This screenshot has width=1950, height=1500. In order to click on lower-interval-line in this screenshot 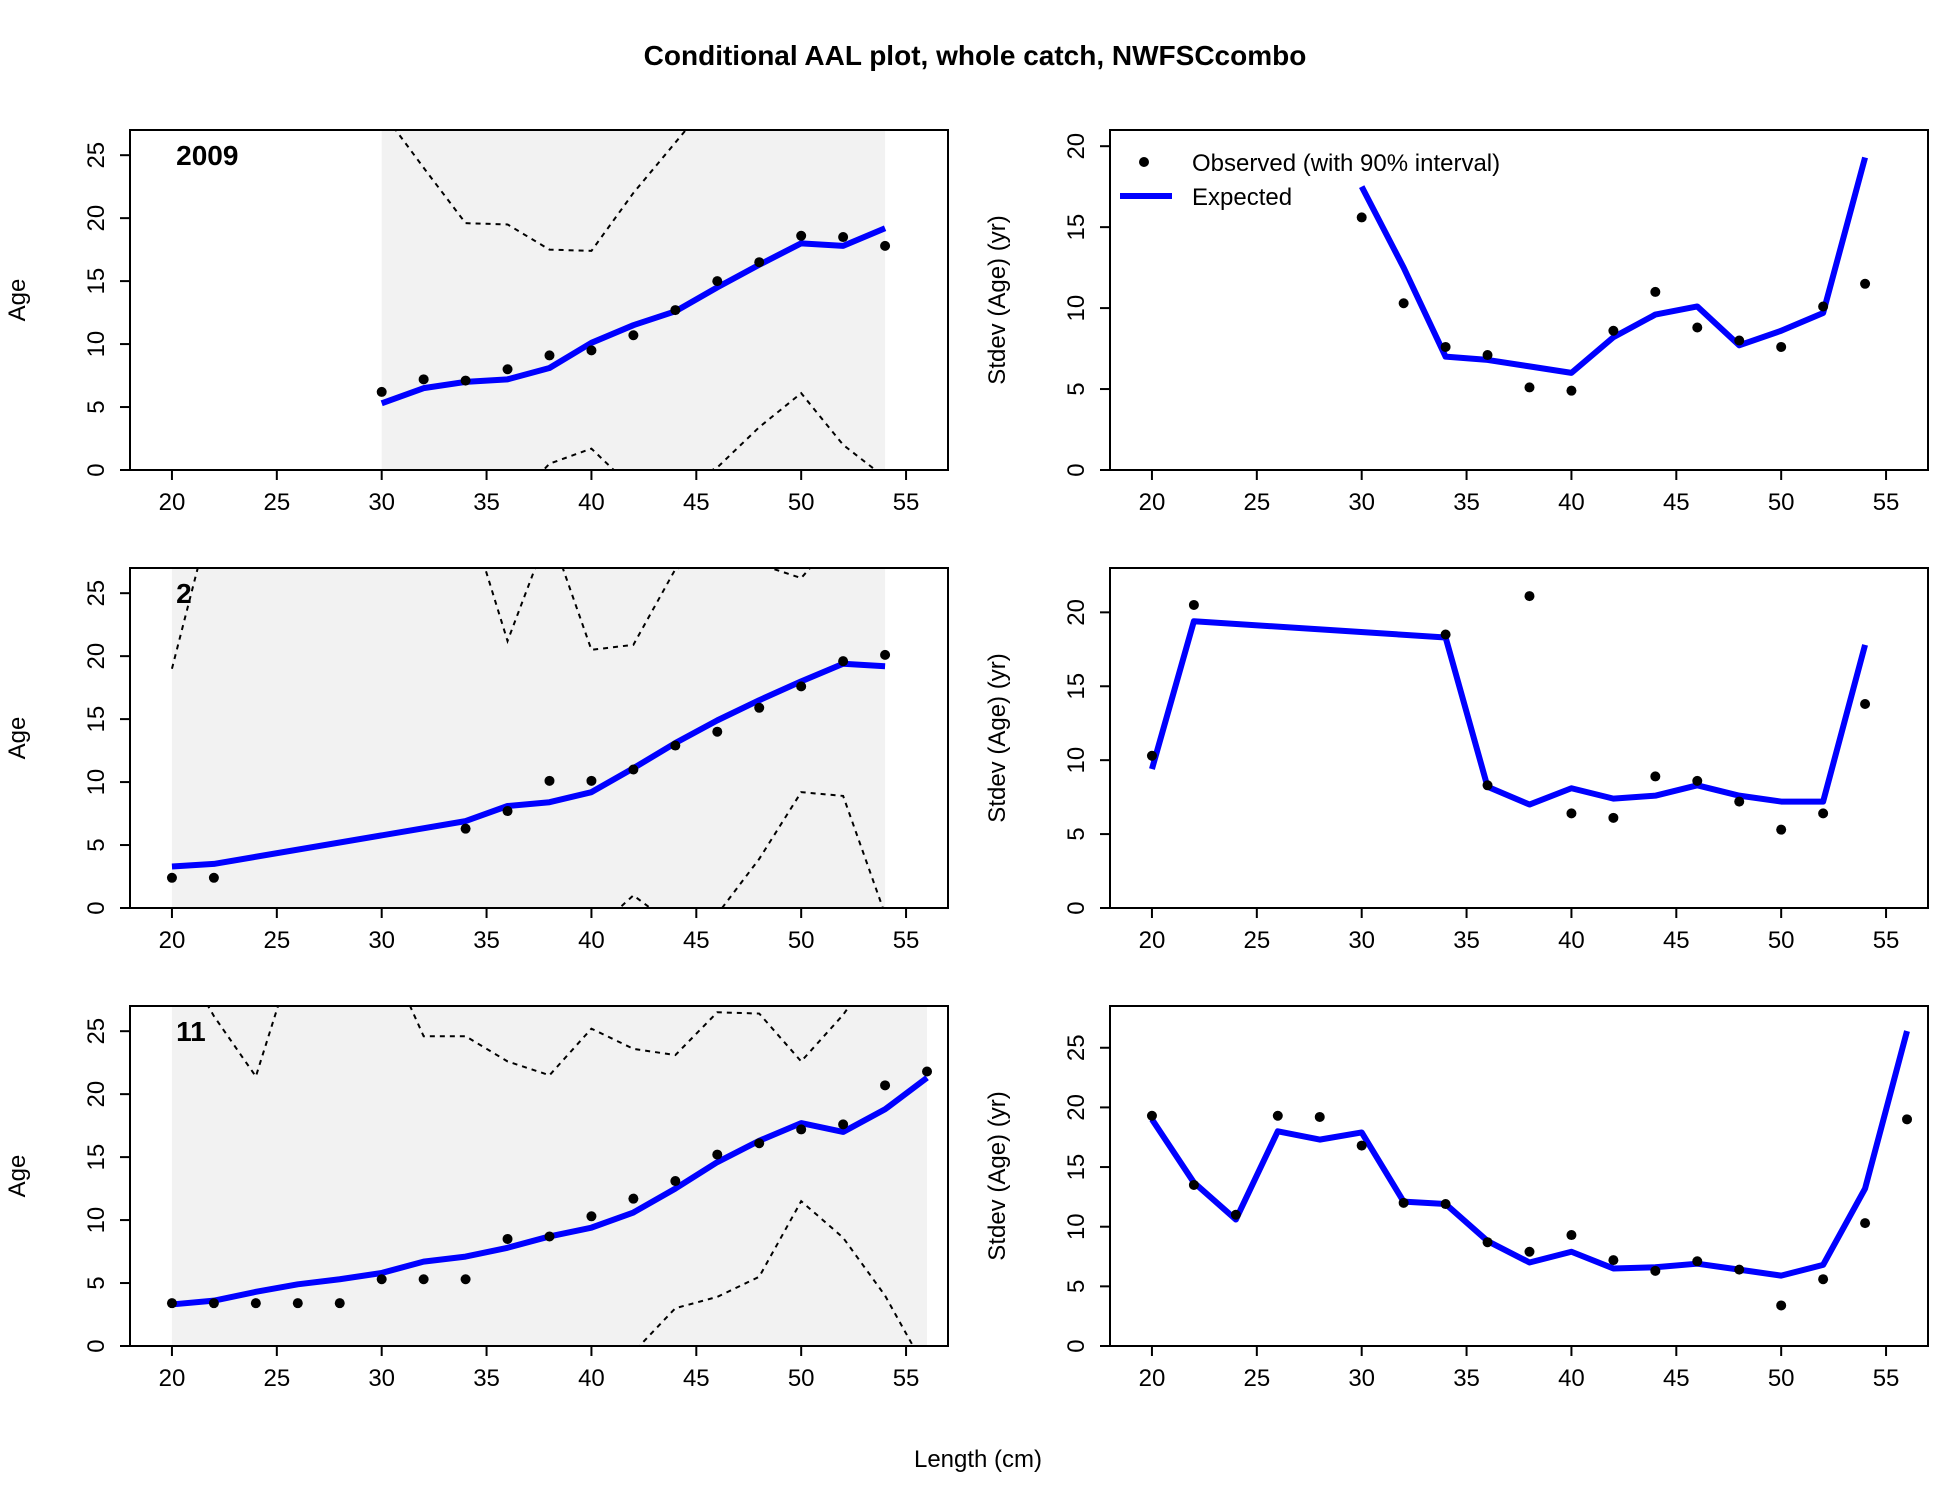, I will do `click(710, 430)`.